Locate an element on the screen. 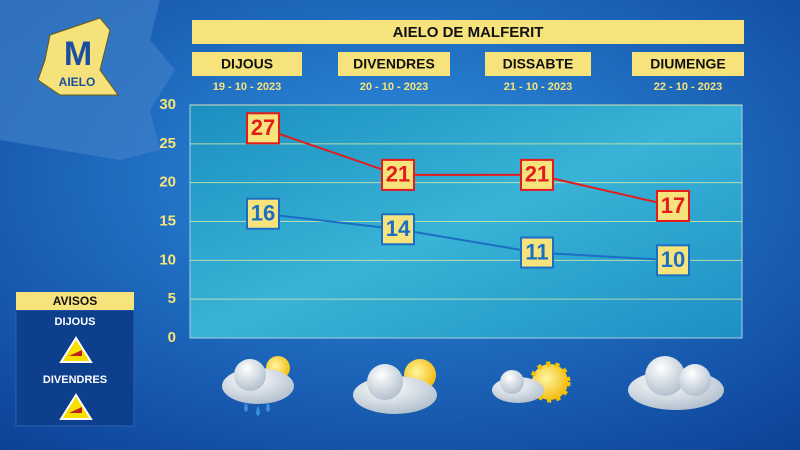  value-label: 11 is located at coordinates (536, 251).